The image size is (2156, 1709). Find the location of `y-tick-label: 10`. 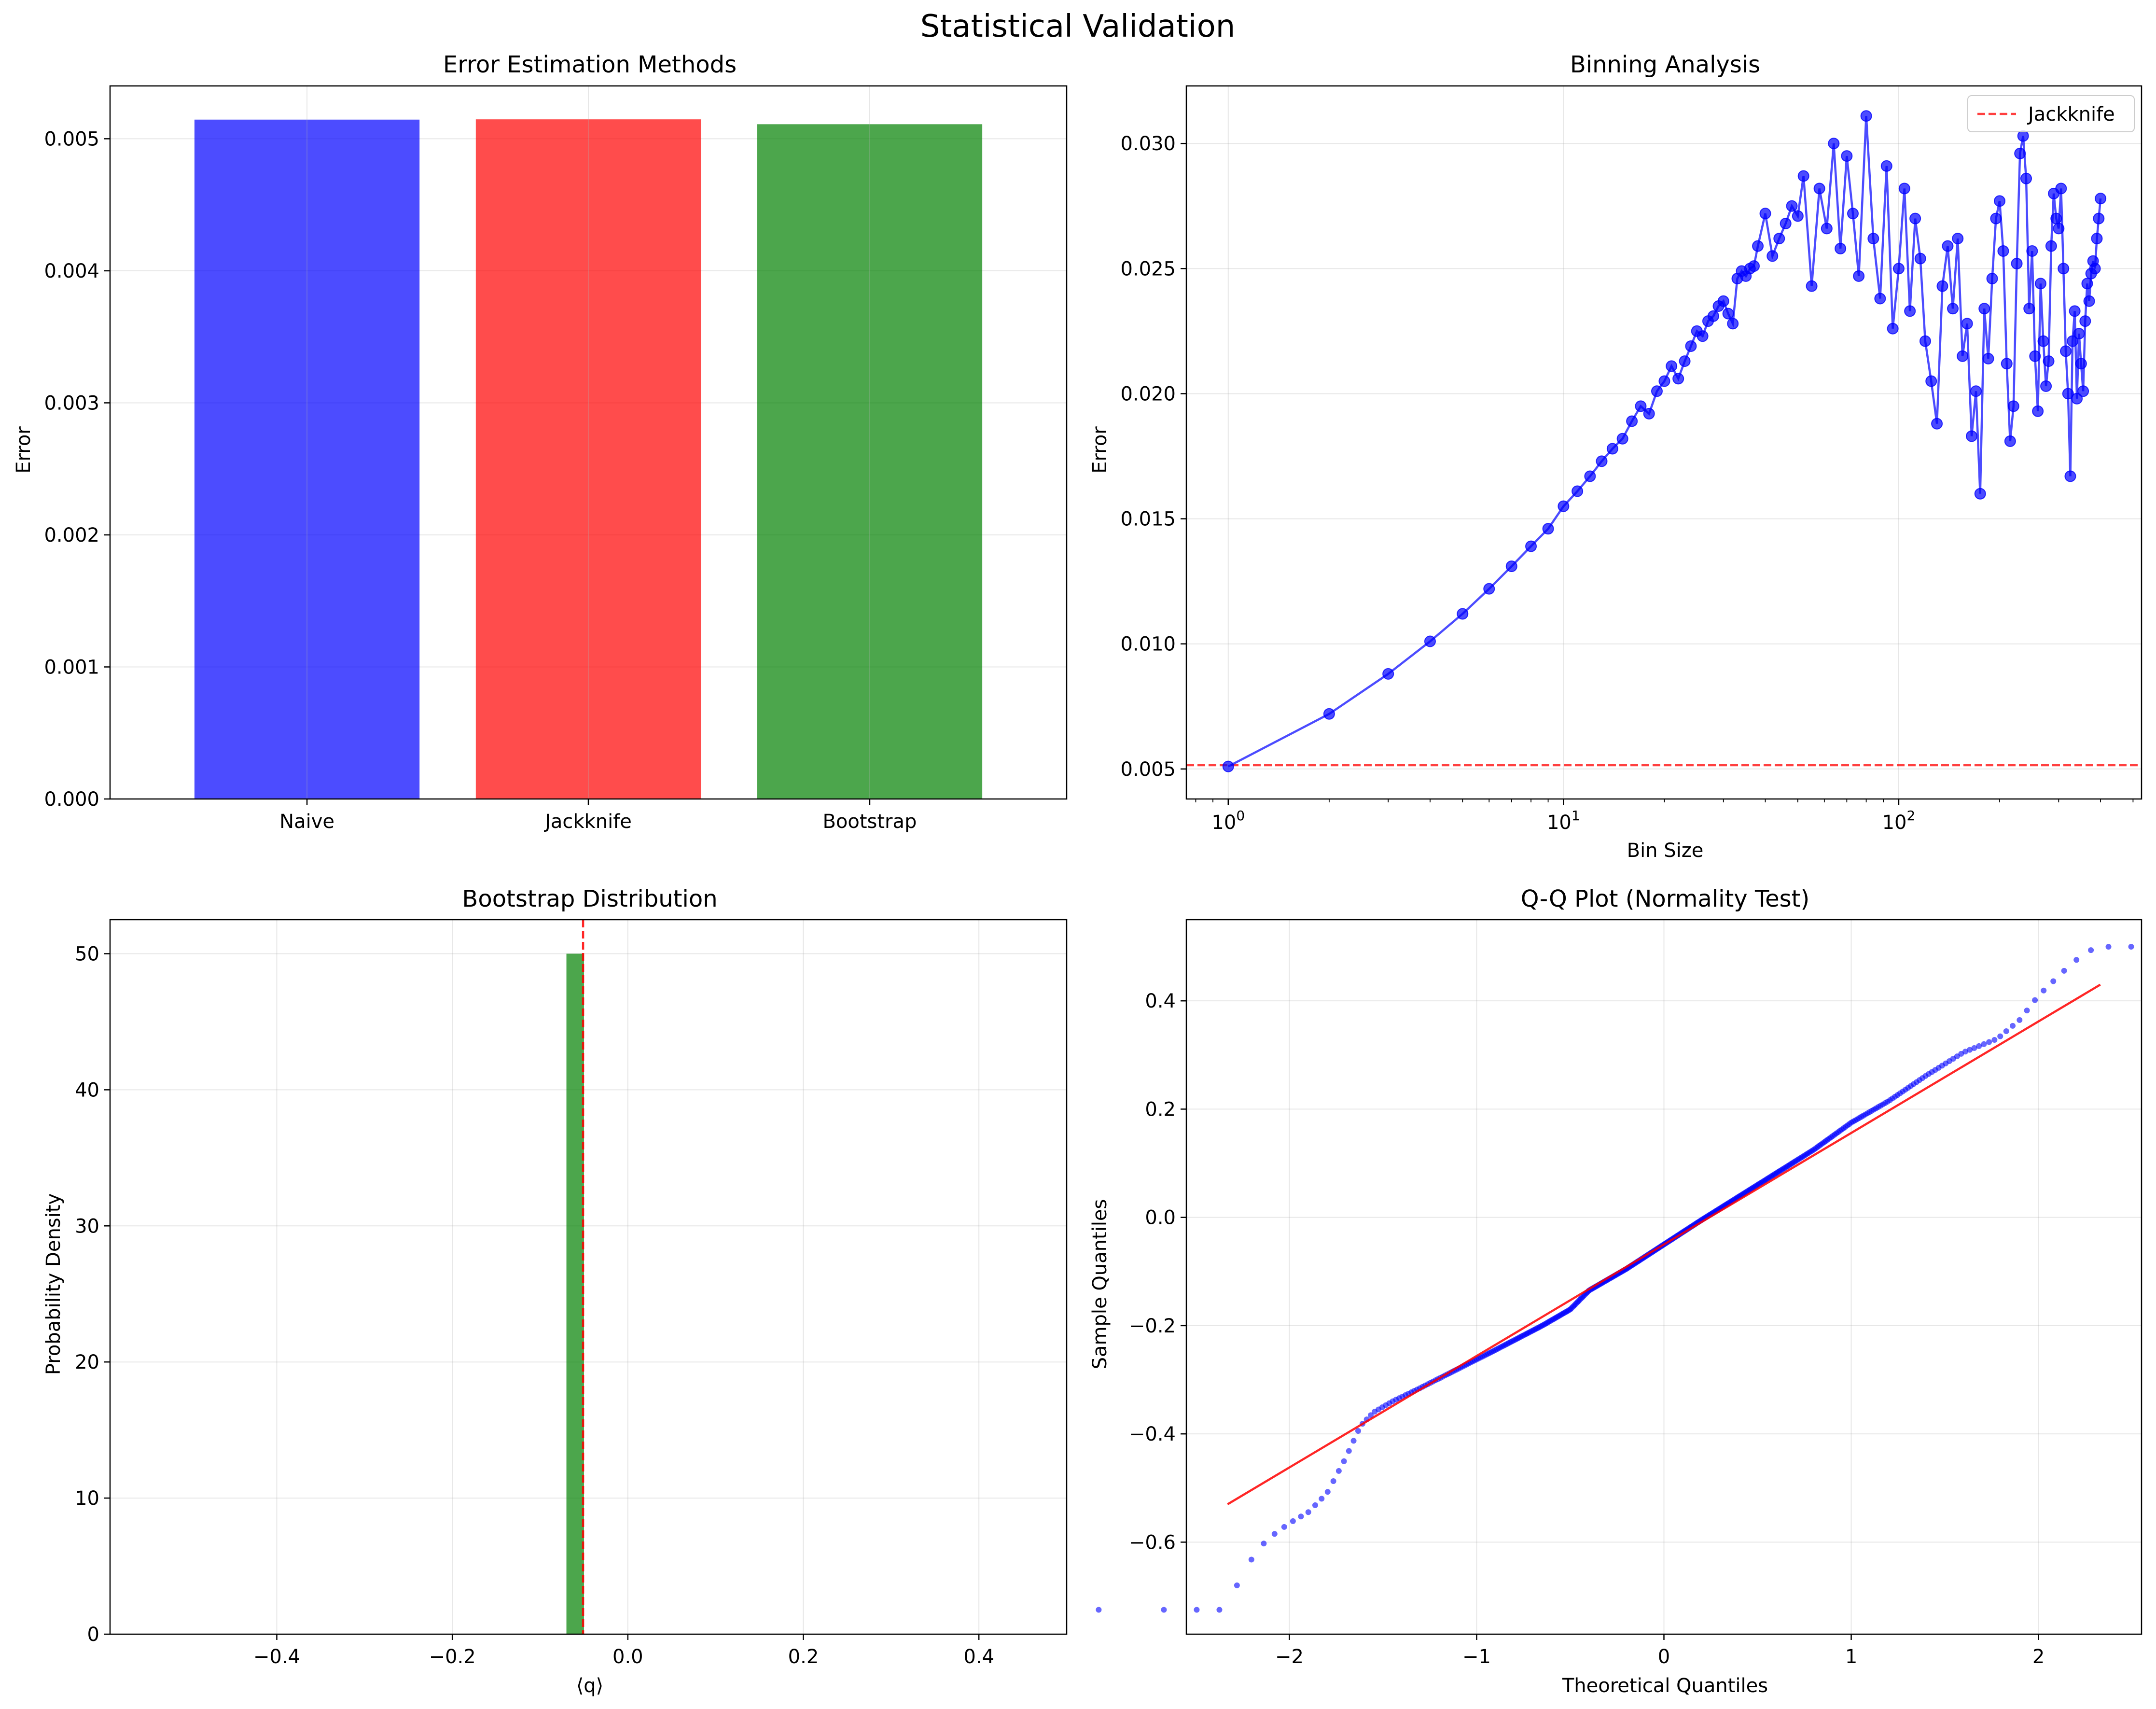

y-tick-label: 10 is located at coordinates (87, 1498).